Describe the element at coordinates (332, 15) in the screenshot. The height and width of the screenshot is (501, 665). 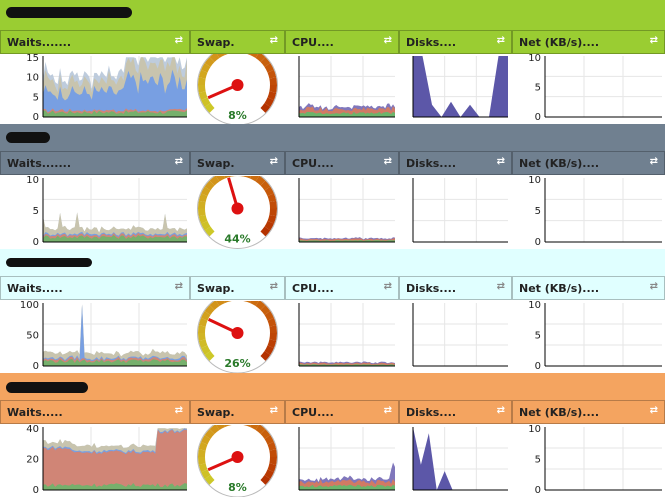
I see `group-1-header` at that location.